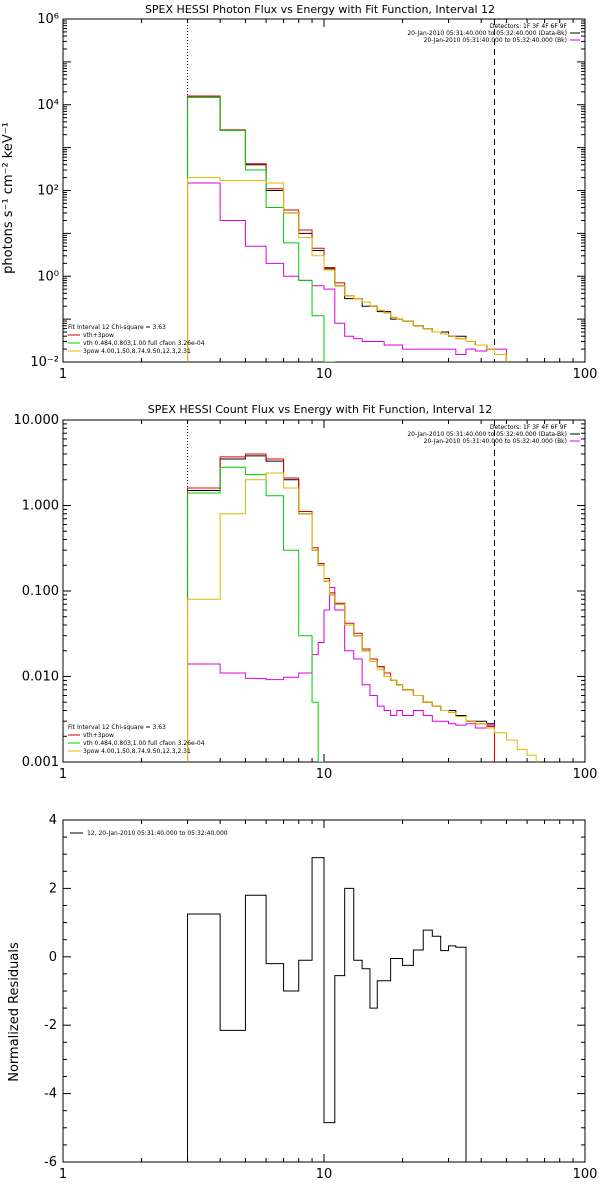 The width and height of the screenshot is (600, 1200). I want to click on y-tick-label: 10², so click(48, 191).